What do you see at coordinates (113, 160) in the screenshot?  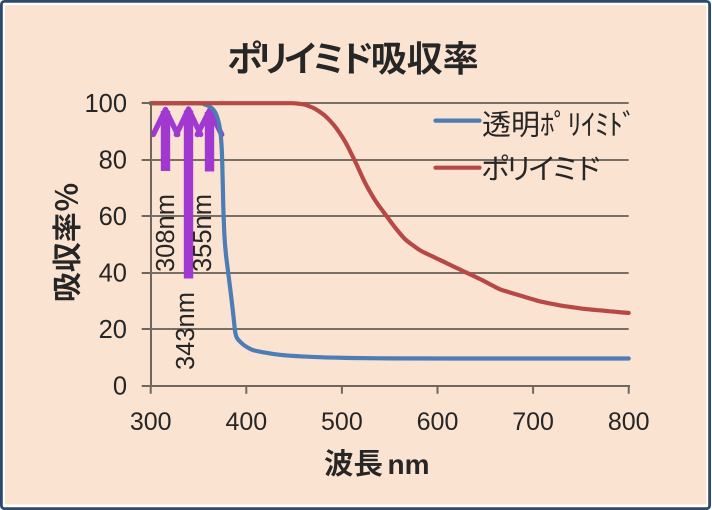 I see `svg-text: 80` at bounding box center [113, 160].